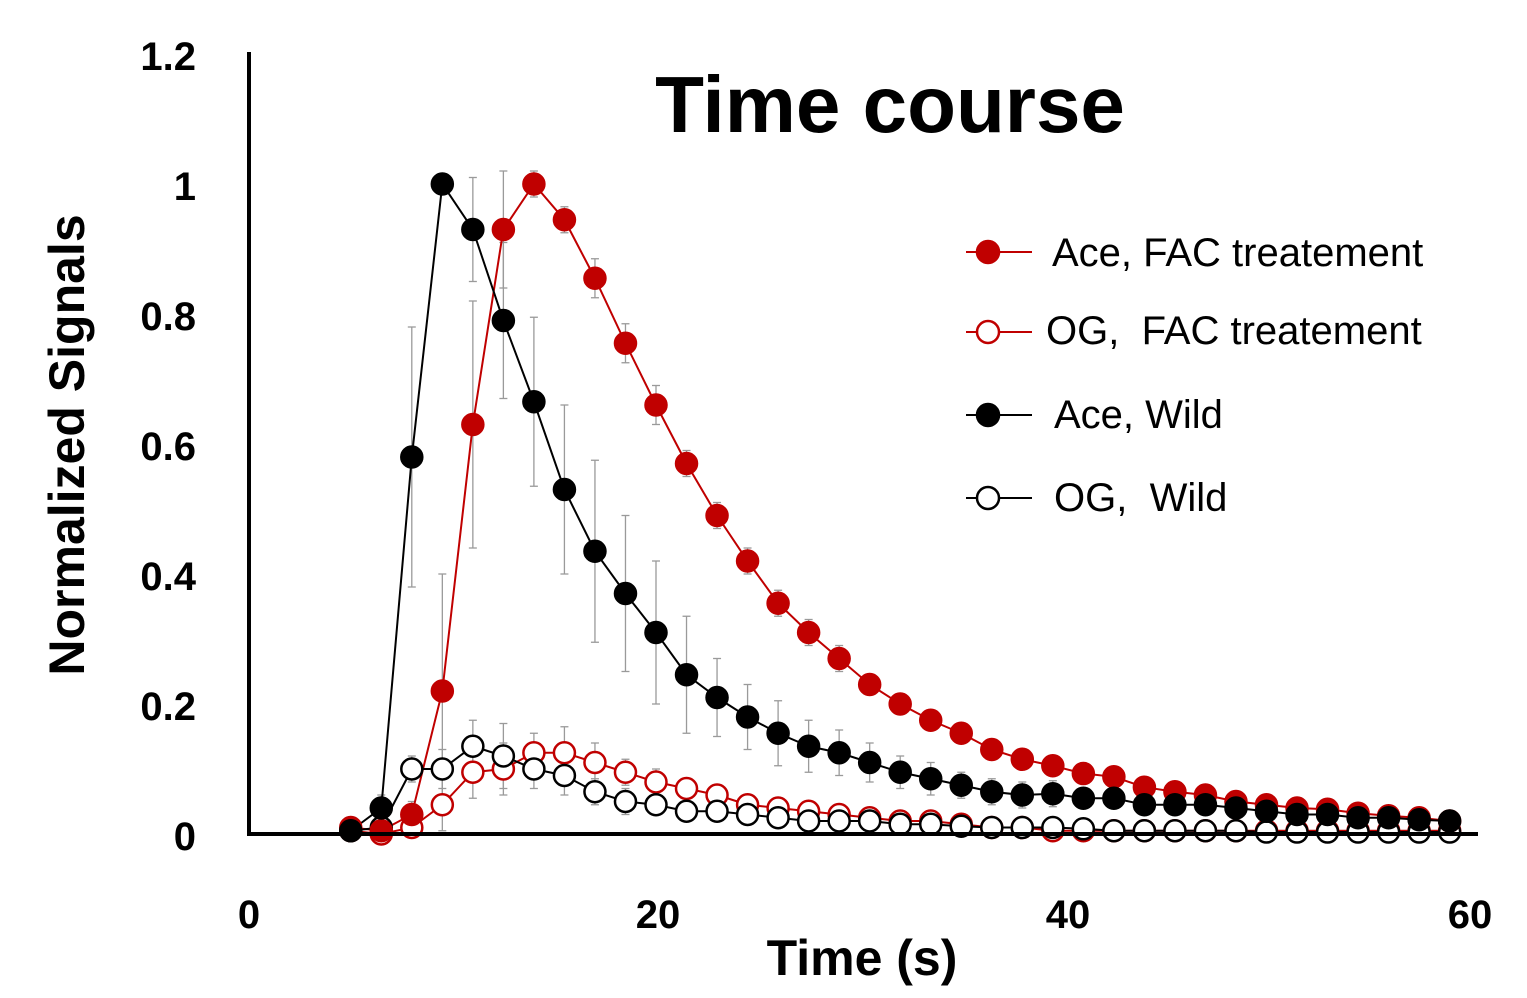  Describe the element at coordinates (658, 915) in the screenshot. I see `x-tick-label: 20` at that location.